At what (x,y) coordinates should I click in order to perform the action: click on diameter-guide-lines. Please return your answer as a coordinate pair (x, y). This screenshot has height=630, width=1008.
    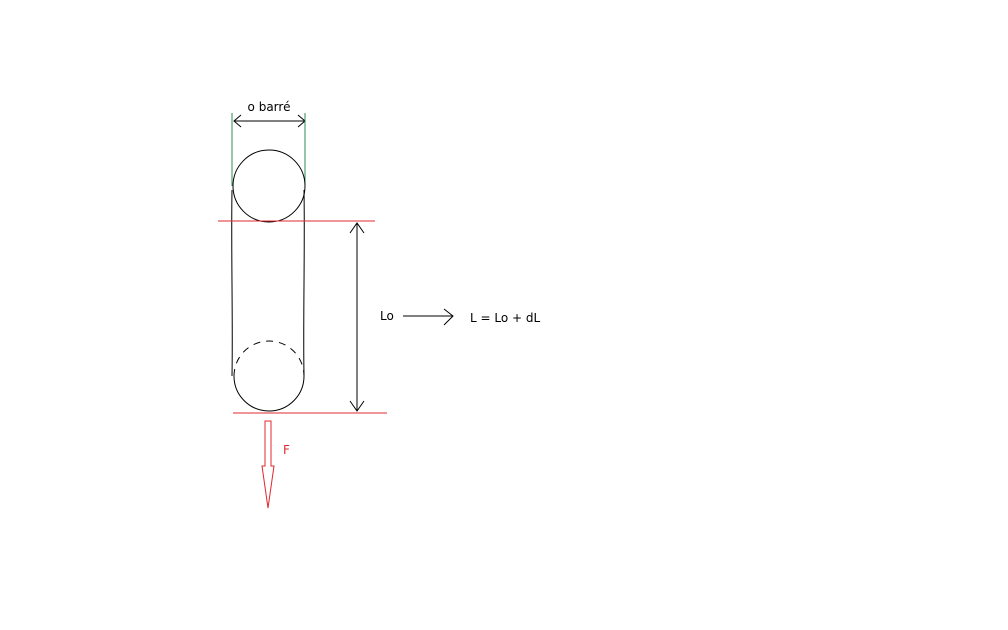
    Looking at the image, I should click on (268, 149).